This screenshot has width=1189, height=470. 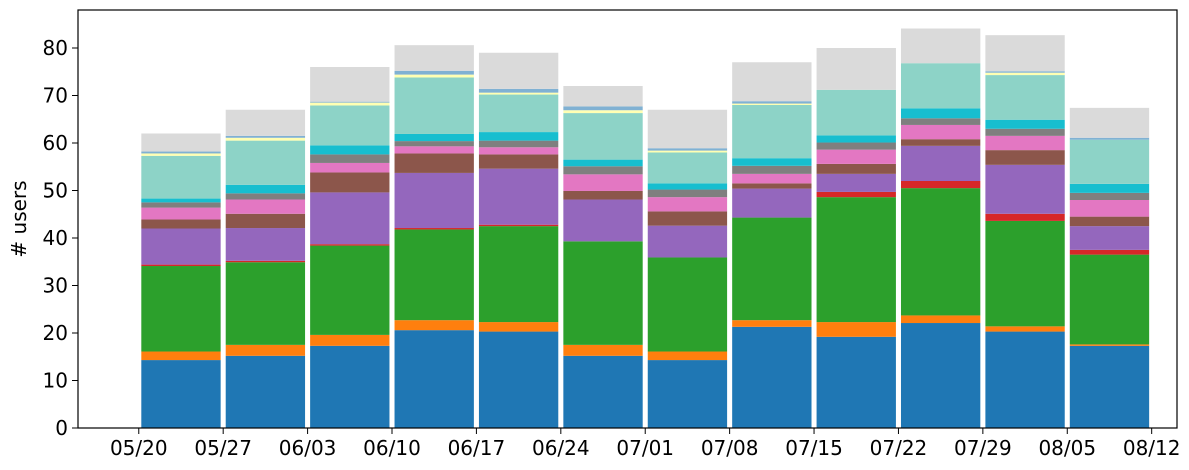 I want to click on y-tick-label: 80, so click(x=55, y=48).